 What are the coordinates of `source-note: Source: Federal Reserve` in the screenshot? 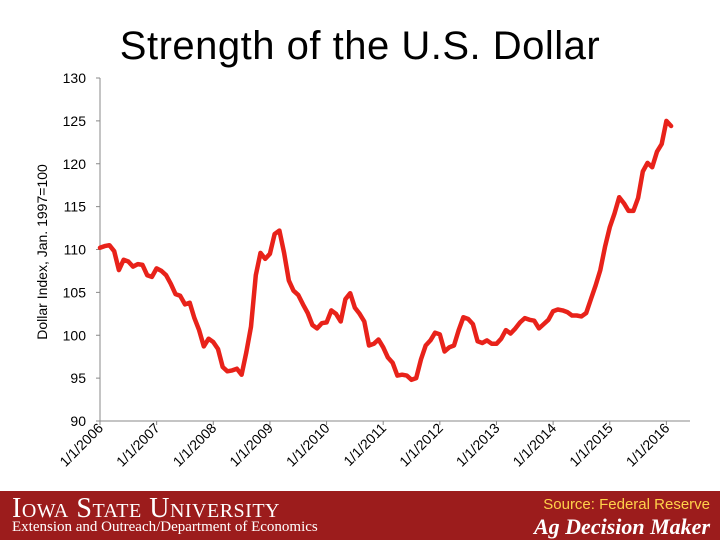 It's located at (626, 504).